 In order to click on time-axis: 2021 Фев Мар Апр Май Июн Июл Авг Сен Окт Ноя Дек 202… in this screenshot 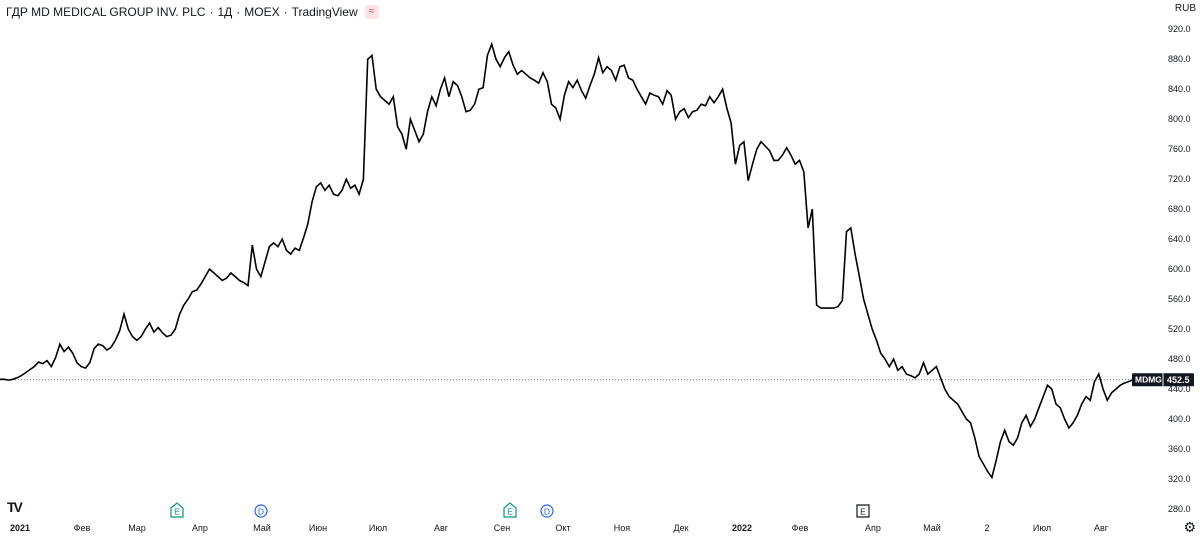, I will do `click(559, 528)`.